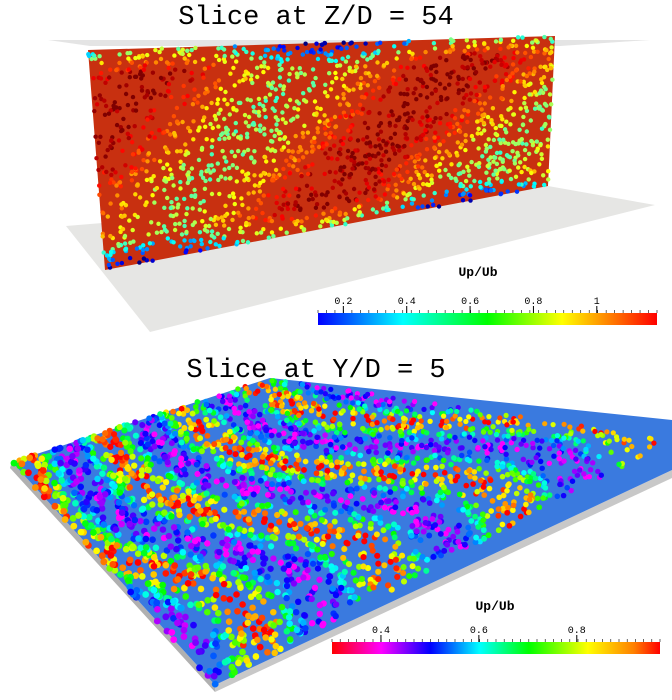 The height and width of the screenshot is (700, 672). Describe the element at coordinates (343, 302) in the screenshot. I see `tick-label: 0.2` at that location.